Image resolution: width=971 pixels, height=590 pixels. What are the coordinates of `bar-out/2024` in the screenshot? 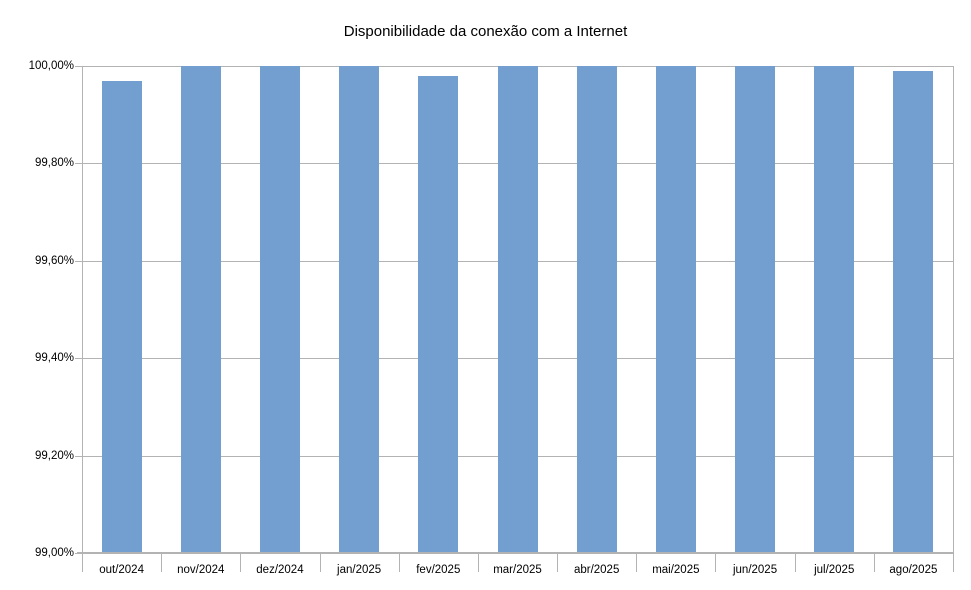 It's located at (121, 316).